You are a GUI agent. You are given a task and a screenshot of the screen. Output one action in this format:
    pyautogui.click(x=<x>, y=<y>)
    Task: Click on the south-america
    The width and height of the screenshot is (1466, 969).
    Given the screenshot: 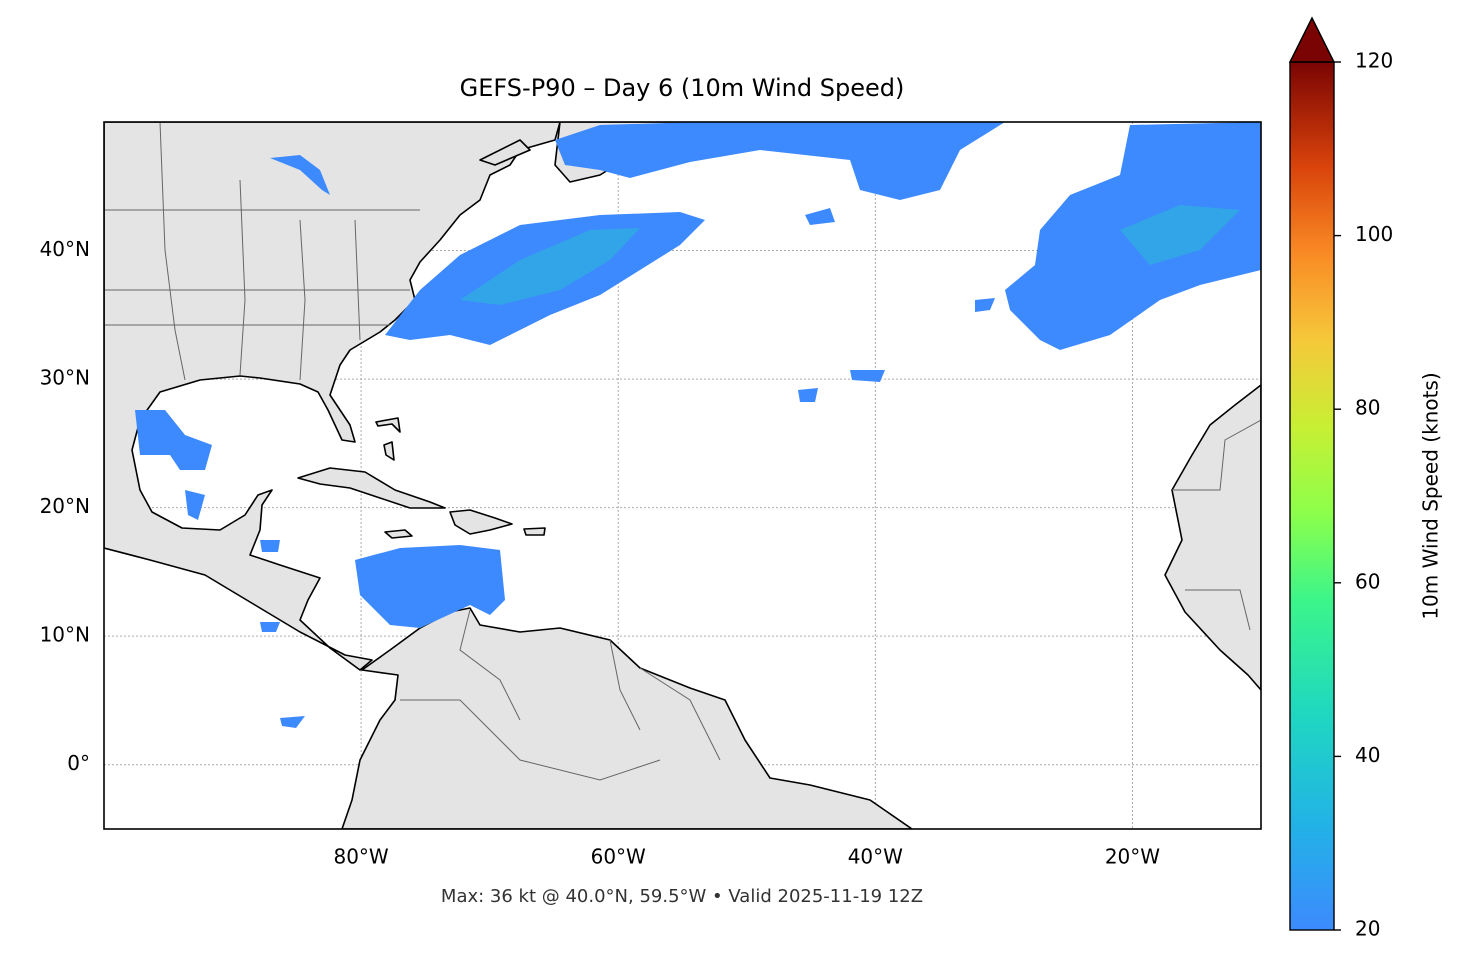 What is the action you would take?
    pyautogui.click(x=627, y=718)
    